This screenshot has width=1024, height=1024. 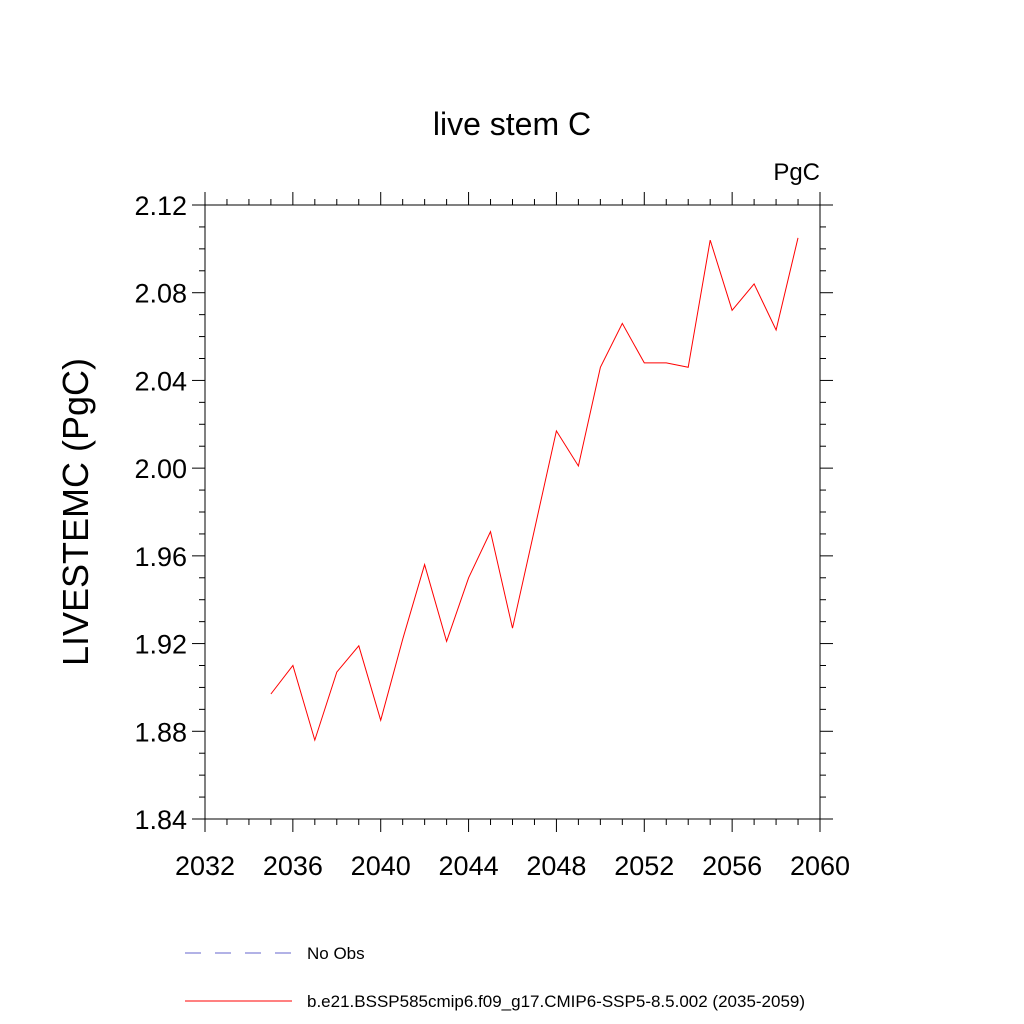 What do you see at coordinates (160, 645) in the screenshot?
I see `y-tick-label: 1.92` at bounding box center [160, 645].